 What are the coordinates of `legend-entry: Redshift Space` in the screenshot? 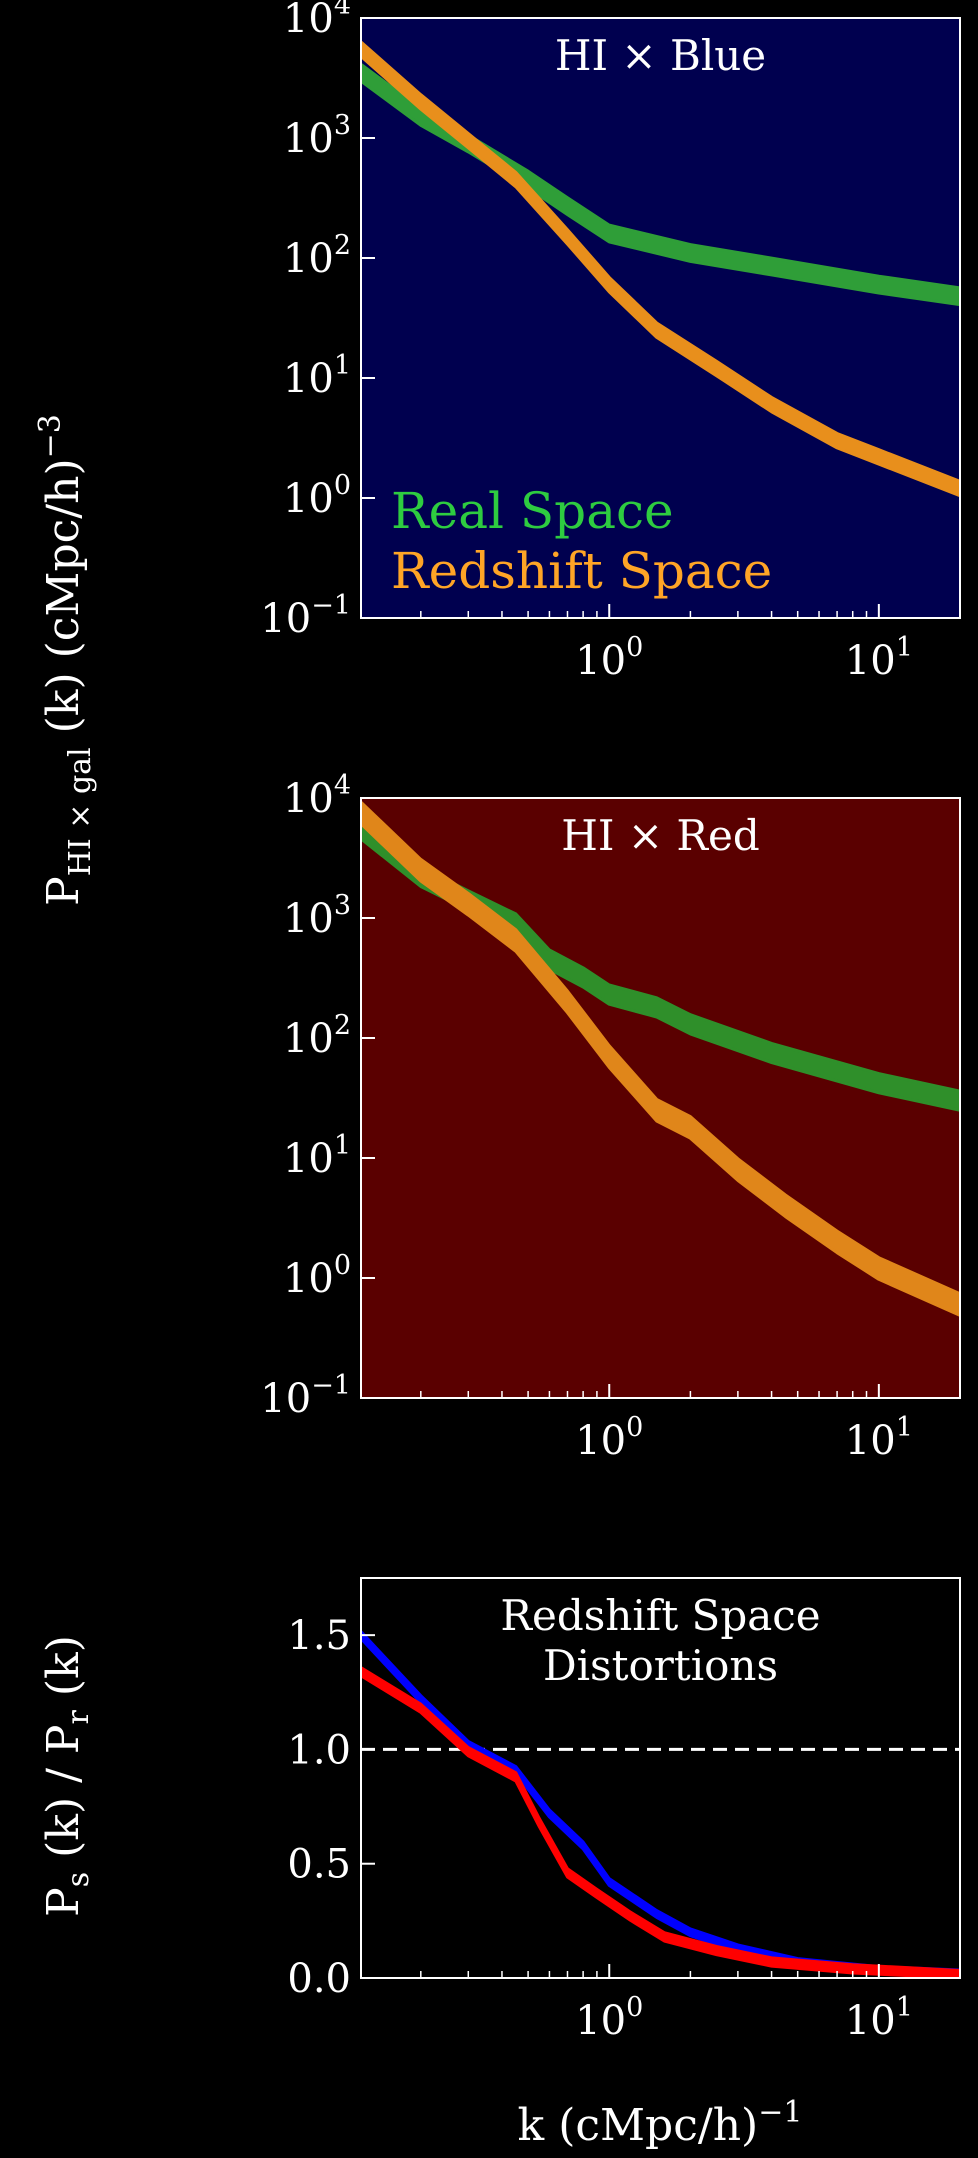 It's located at (581, 571).